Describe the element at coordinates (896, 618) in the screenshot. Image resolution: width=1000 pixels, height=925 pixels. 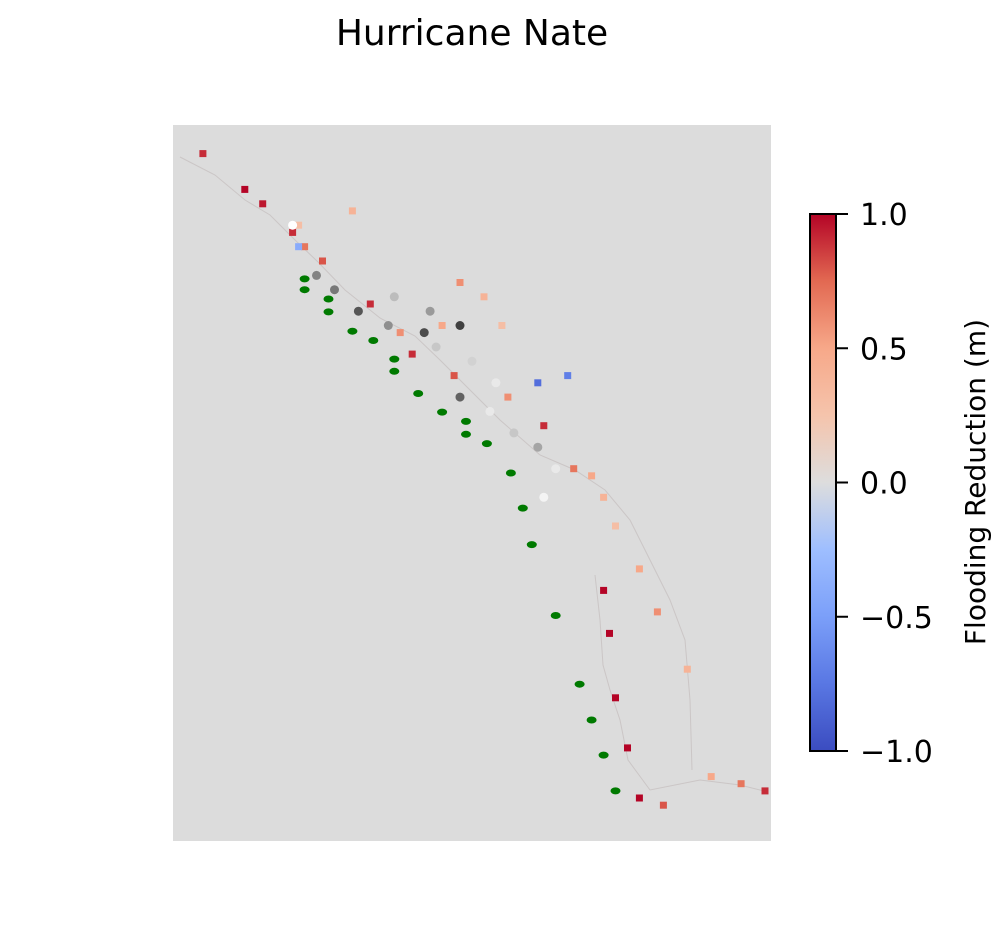
I see `colorbar-tick-label: −0.5` at that location.